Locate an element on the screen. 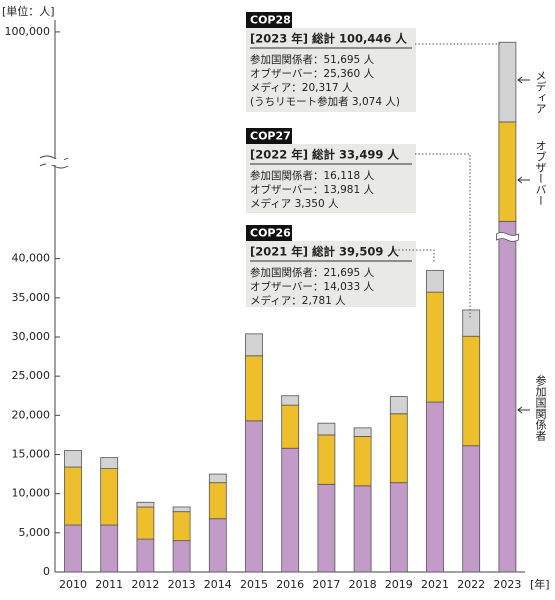 This screenshot has width=555, height=600. annotation-tag: COP27 is located at coordinates (270, 136).